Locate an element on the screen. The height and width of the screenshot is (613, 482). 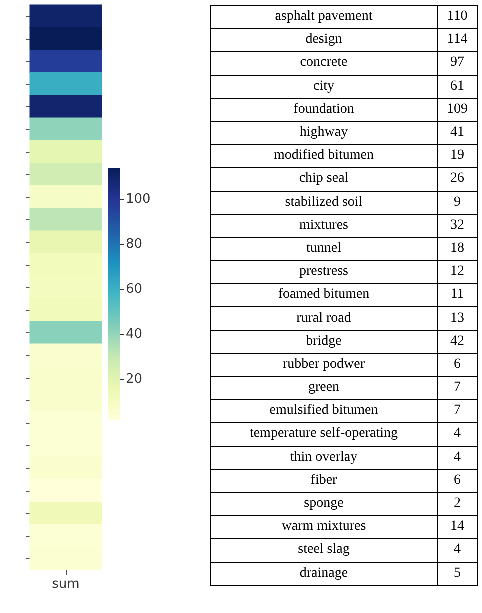
category-label: prestress is located at coordinates (324, 272).